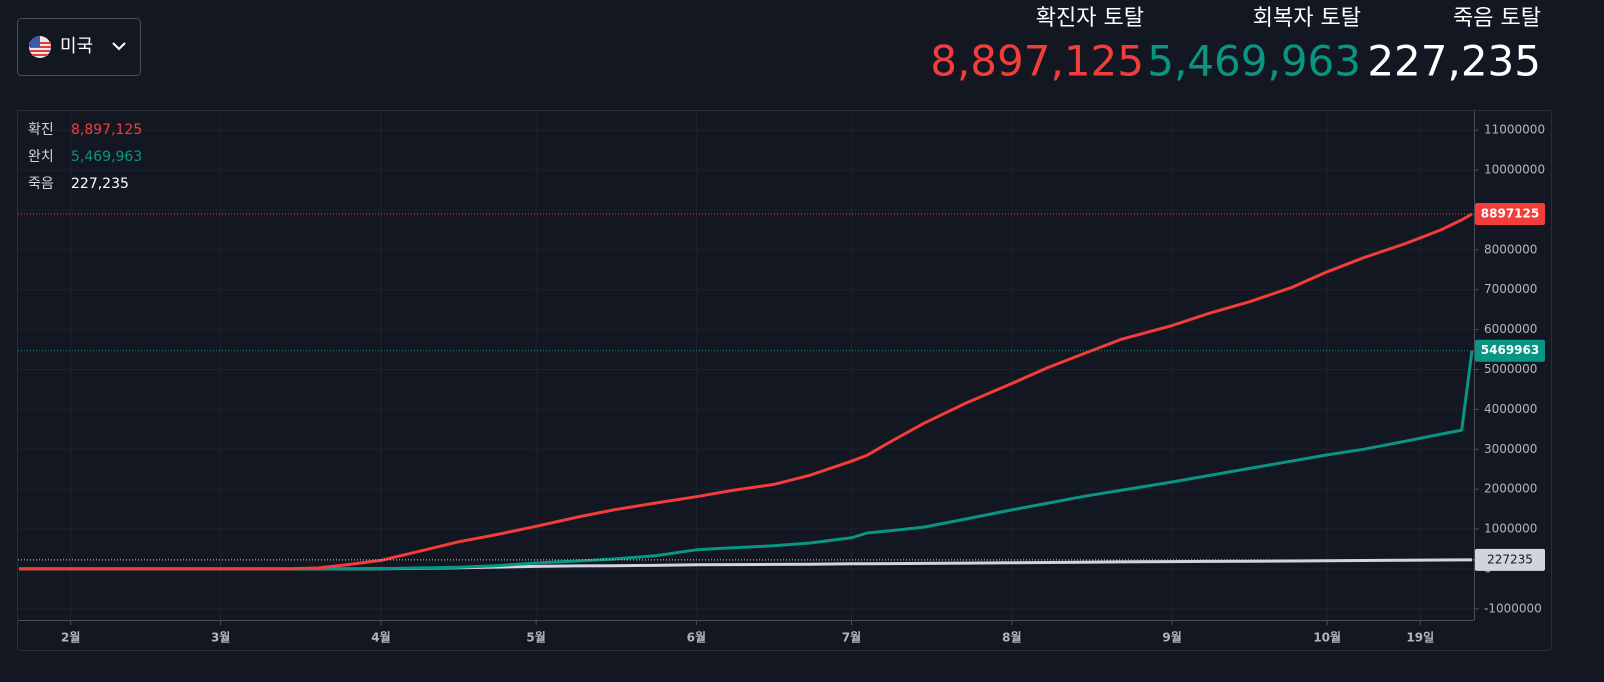  What do you see at coordinates (1510, 529) in the screenshot?
I see `y-tick-label: 1000000` at bounding box center [1510, 529].